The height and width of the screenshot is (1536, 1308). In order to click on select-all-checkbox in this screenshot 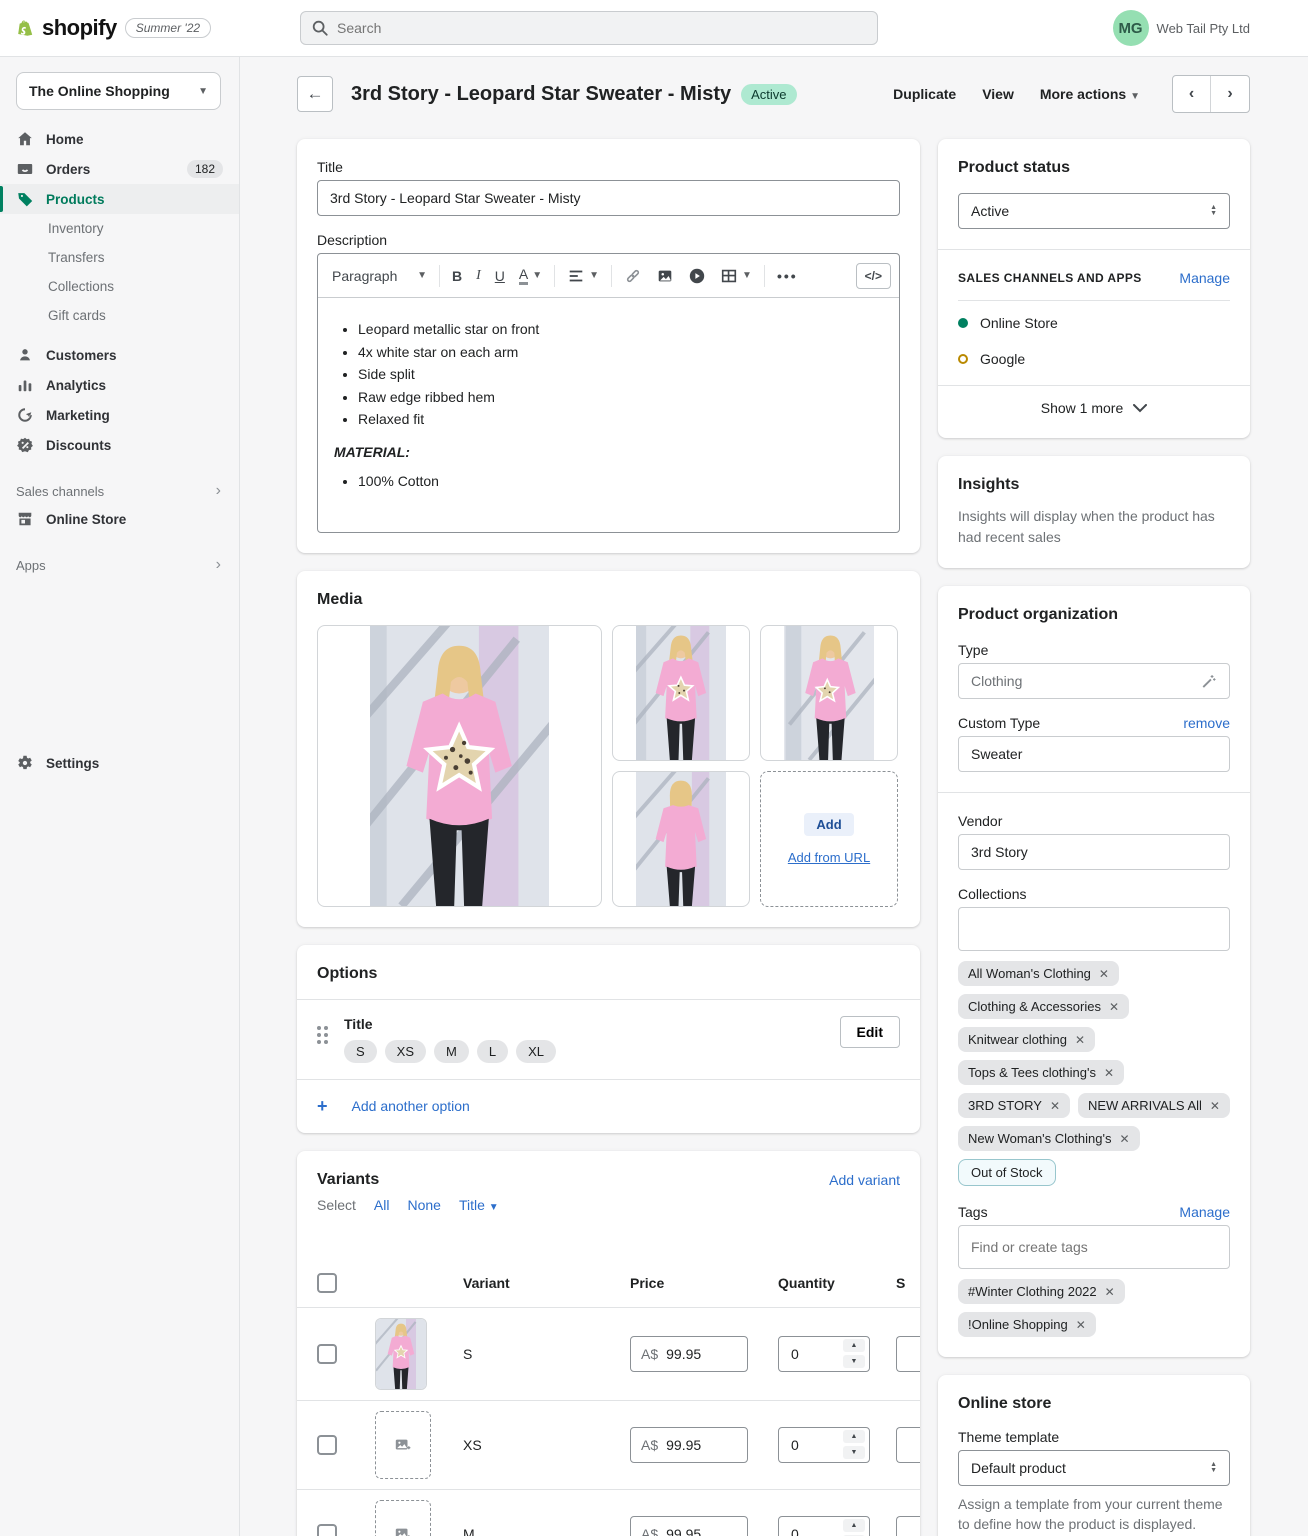, I will do `click(327, 1282)`.